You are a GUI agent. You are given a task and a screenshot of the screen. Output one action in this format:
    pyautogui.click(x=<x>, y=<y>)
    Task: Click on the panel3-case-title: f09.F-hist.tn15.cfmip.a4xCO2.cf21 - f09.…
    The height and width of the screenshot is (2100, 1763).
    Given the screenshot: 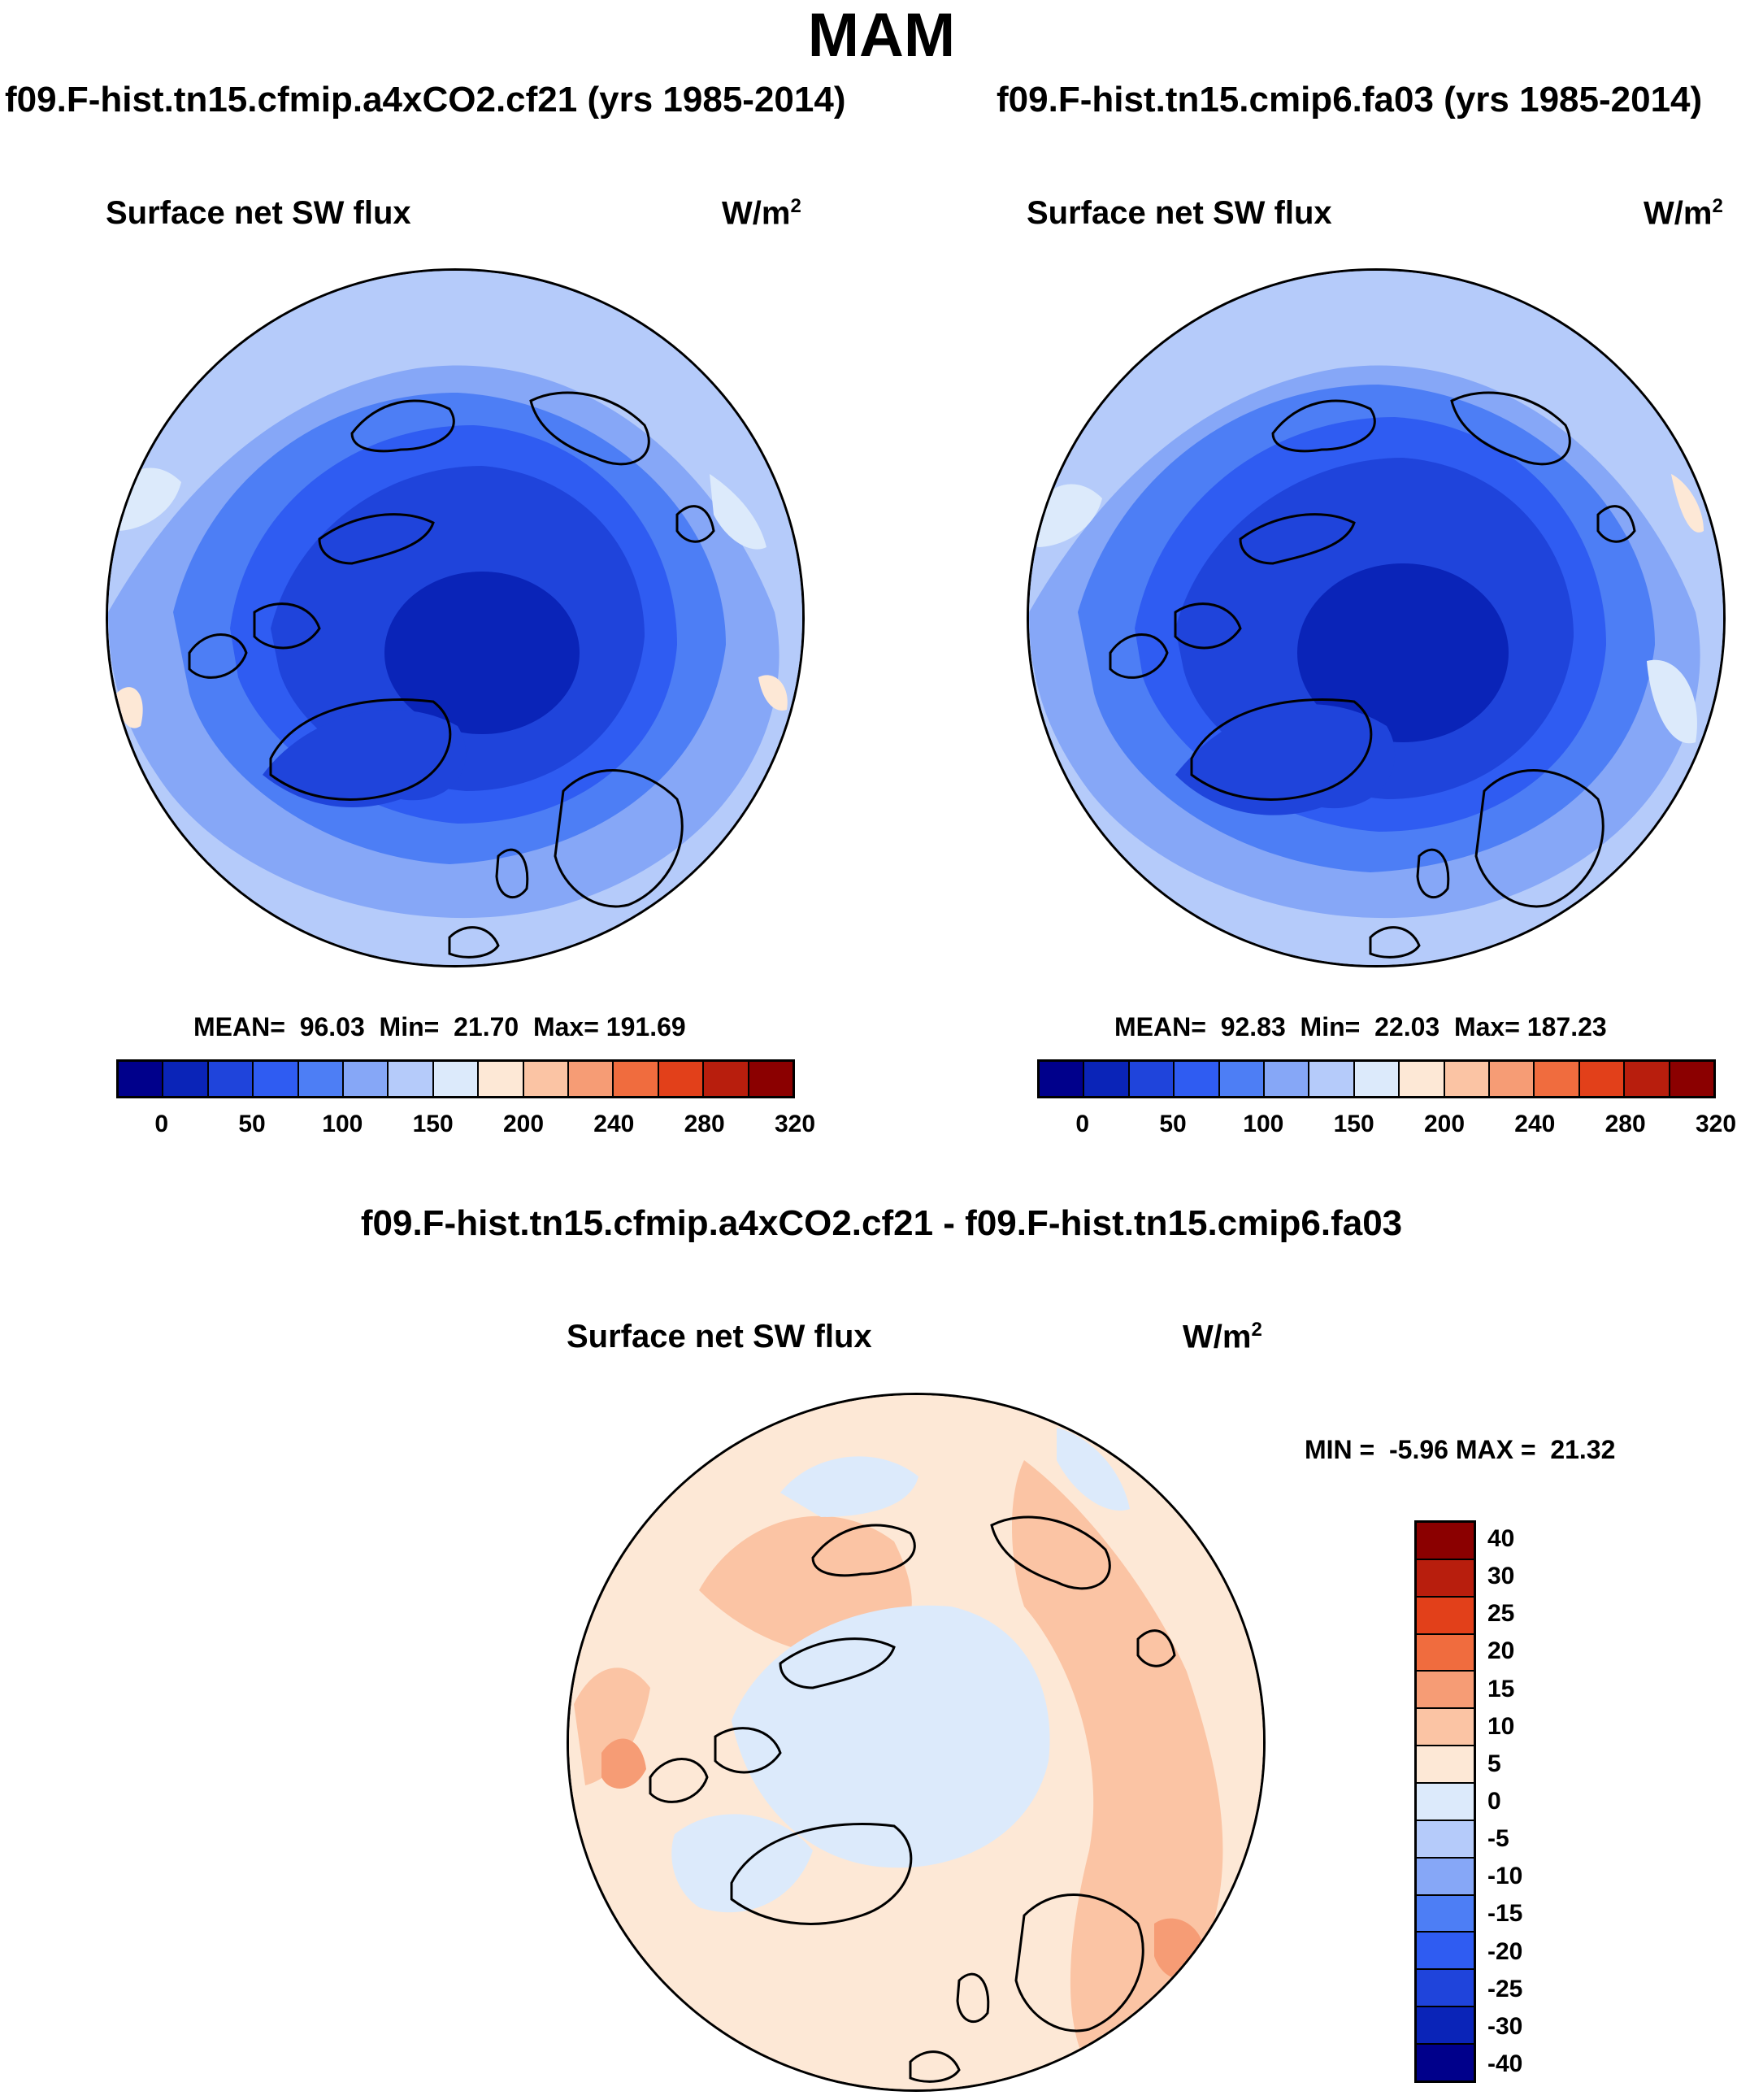 What is the action you would take?
    pyautogui.click(x=881, y=1223)
    